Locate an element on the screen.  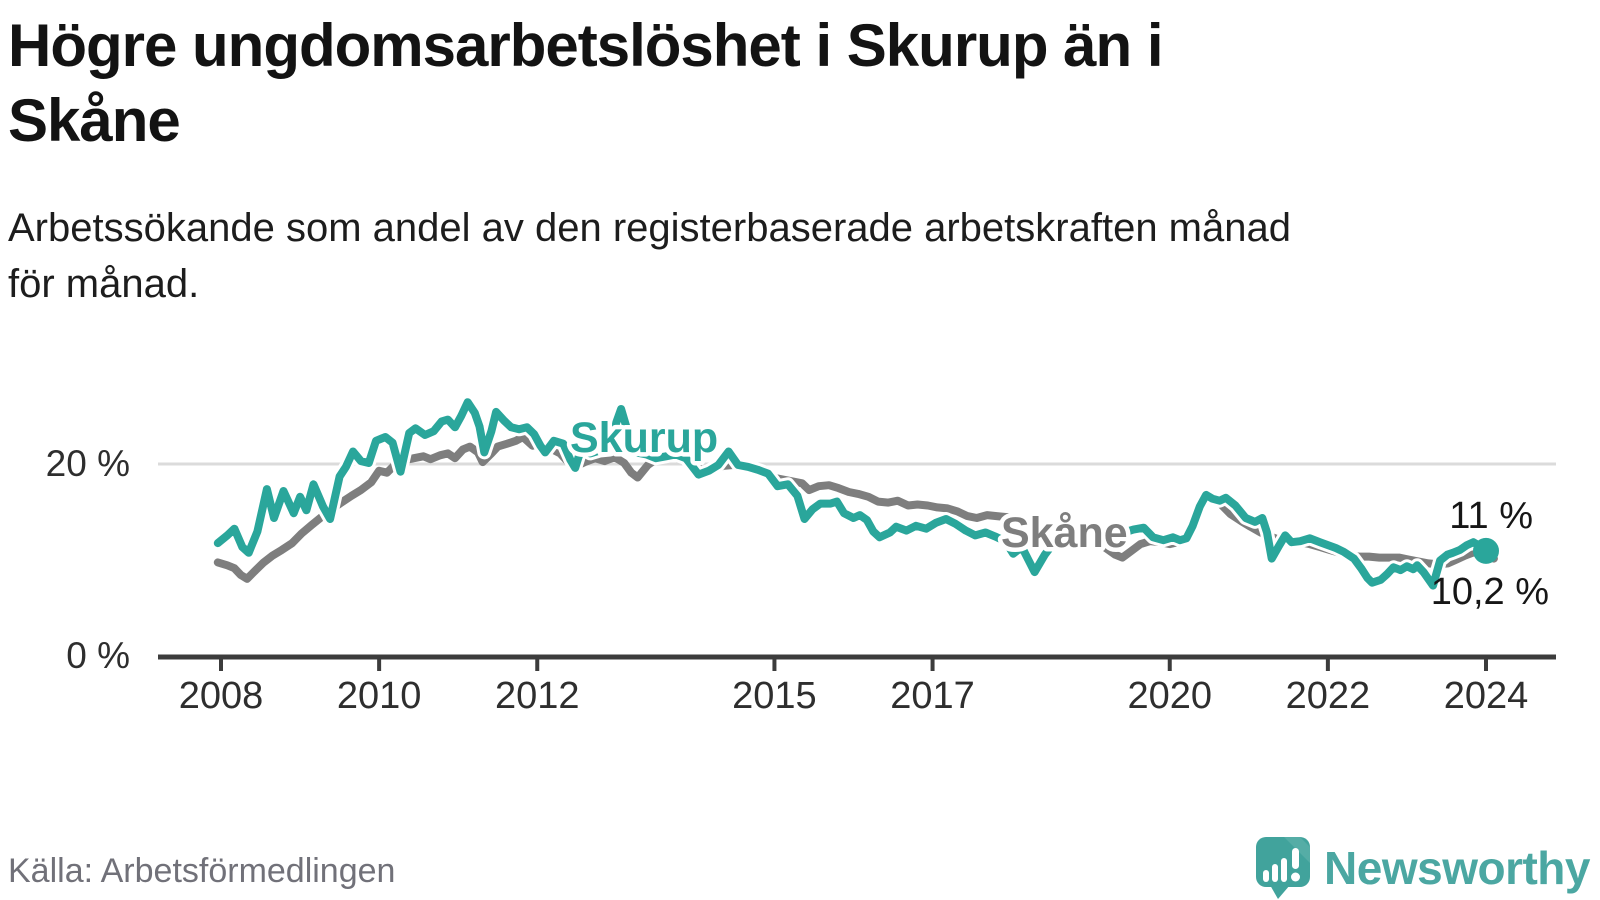
exclamation-stem is located at coordinates (1296, 858).